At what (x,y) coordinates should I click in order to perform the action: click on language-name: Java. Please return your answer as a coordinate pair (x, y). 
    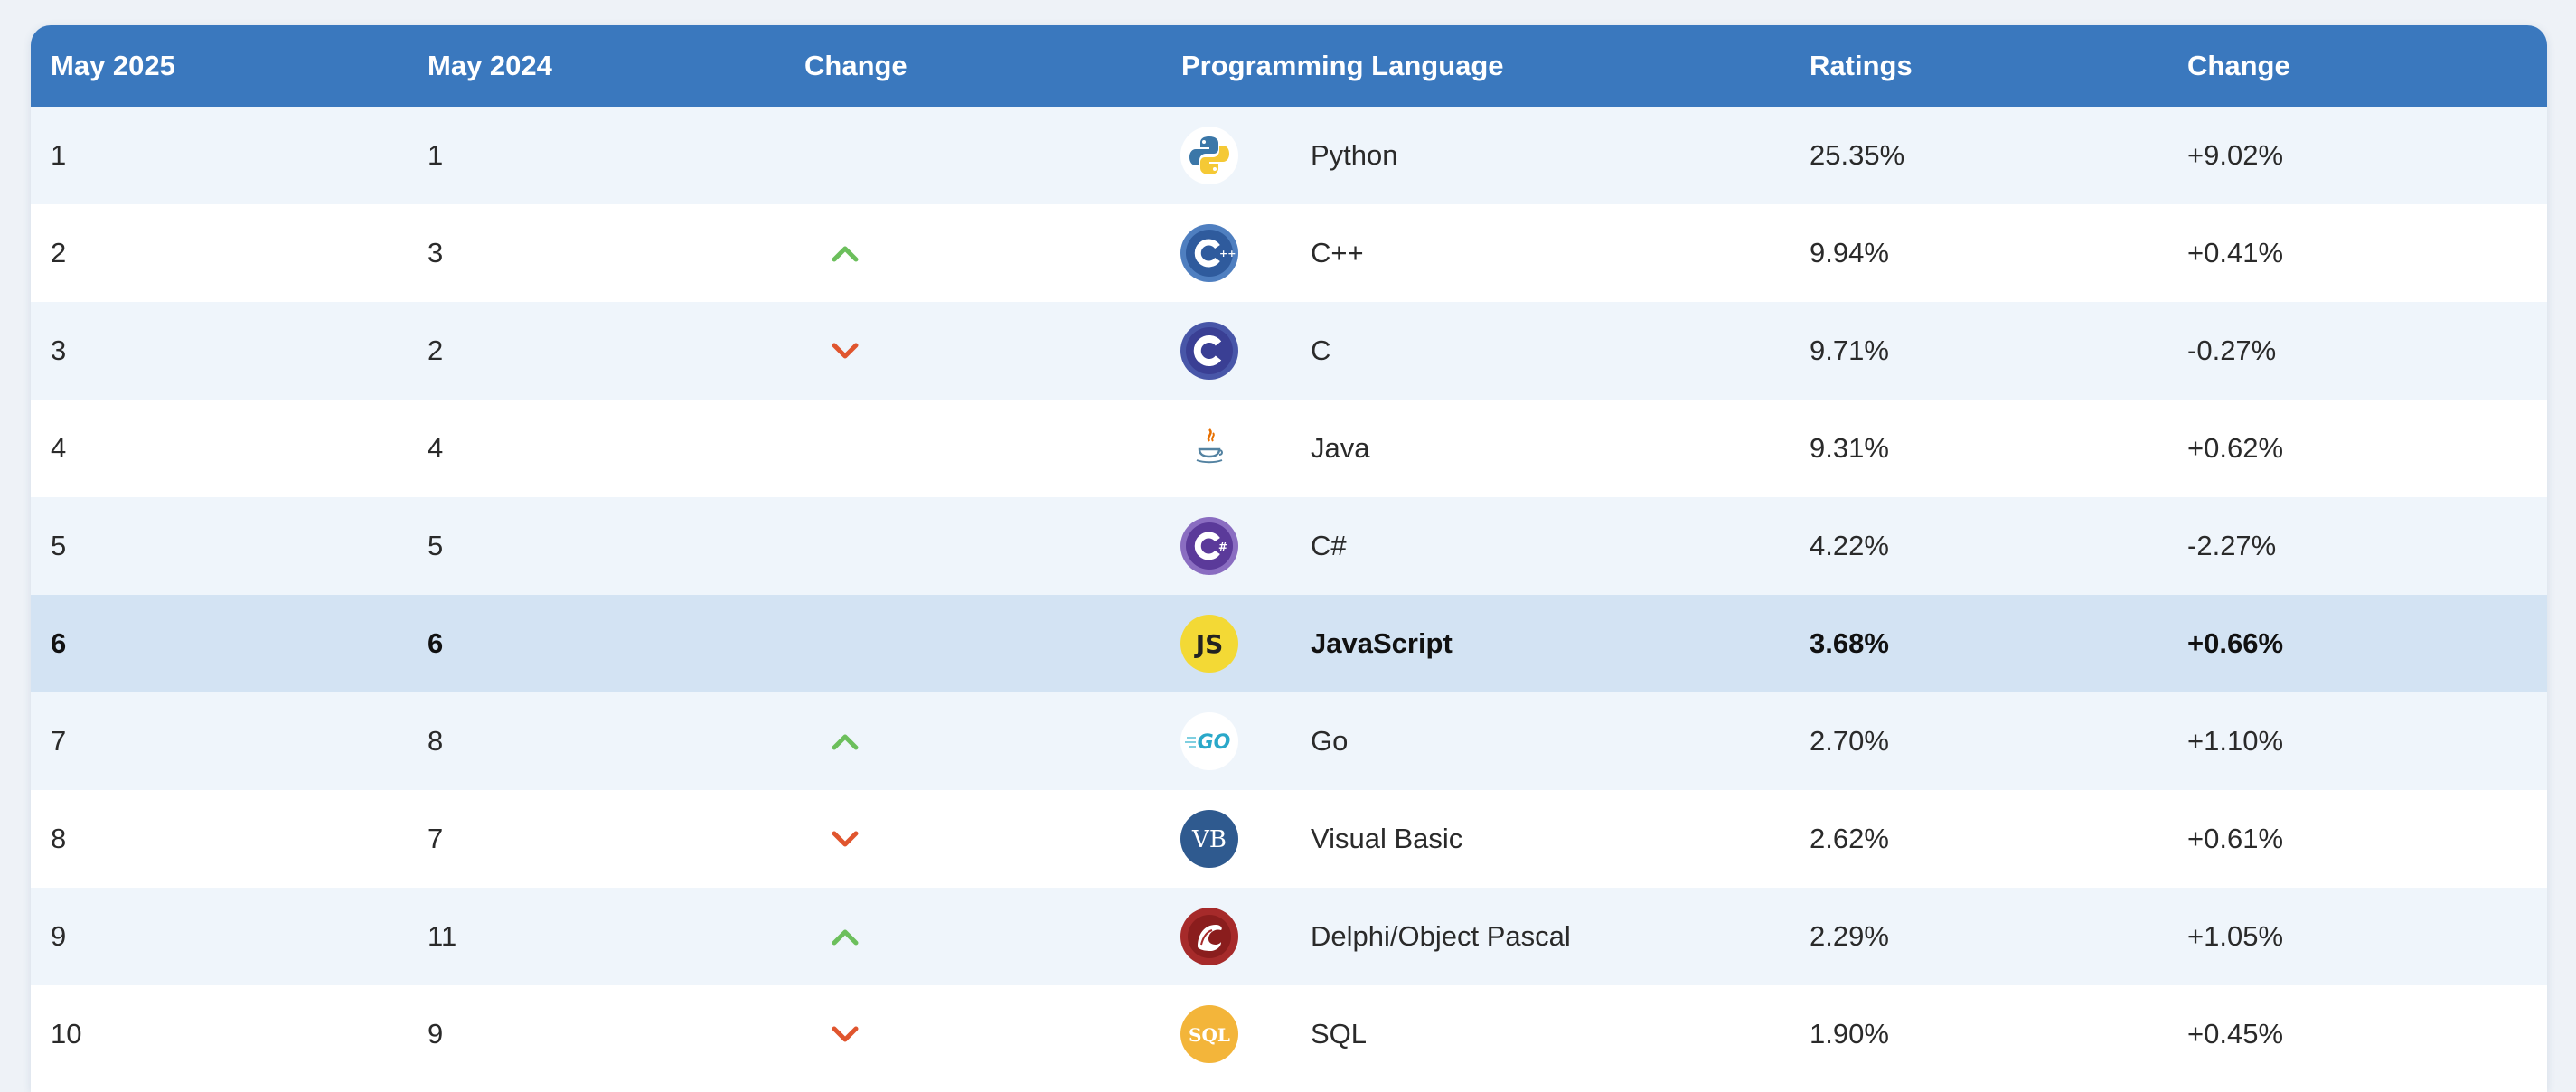
    Looking at the image, I should click on (1341, 448).